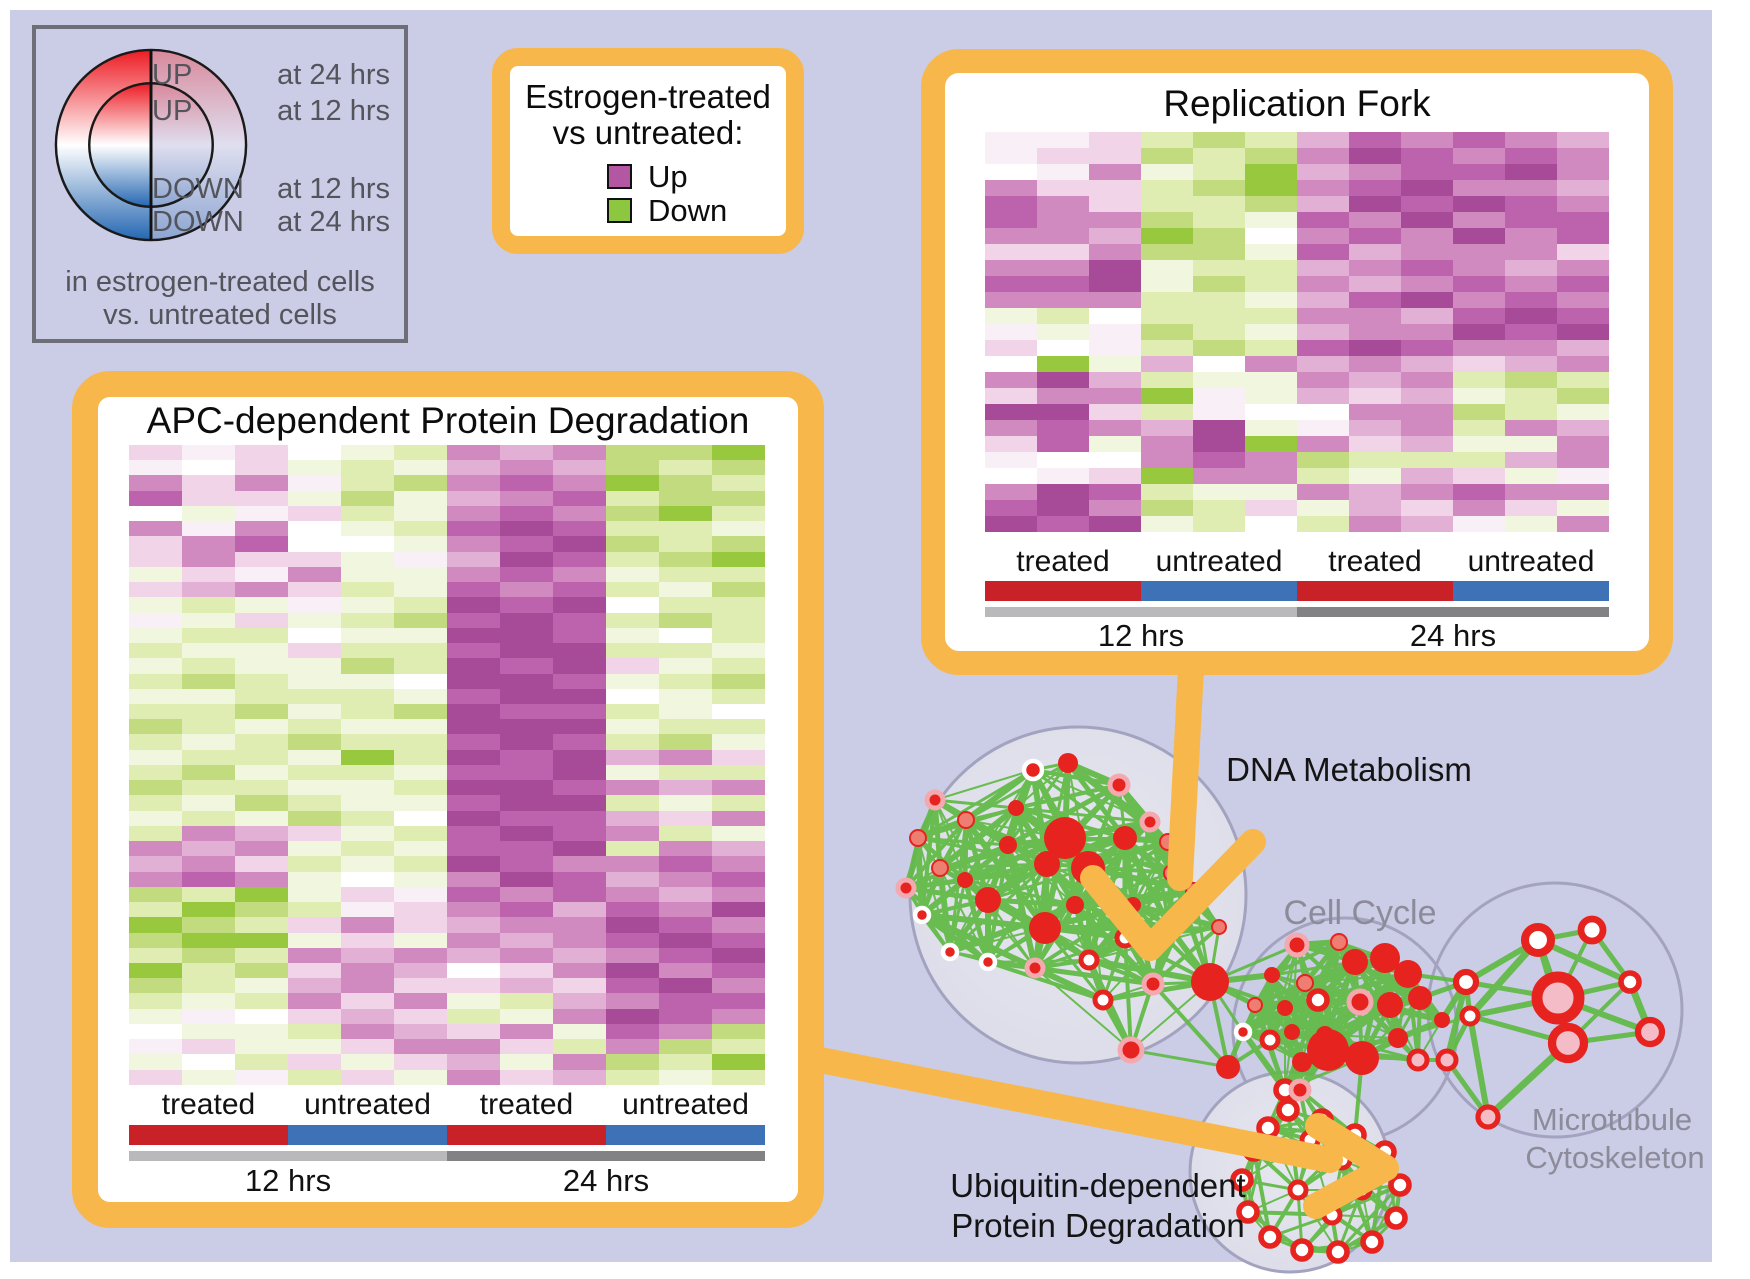 The width and height of the screenshot is (1750, 1279). Describe the element at coordinates (448, 420) in the screenshot. I see `apc-title: APC-dependent Protein Degradation` at that location.